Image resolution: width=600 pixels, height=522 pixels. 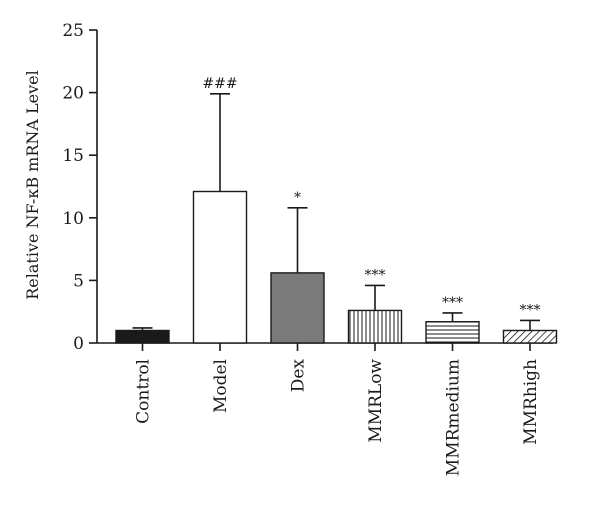 I want to click on significance-label-dex: *, so click(x=297, y=198).